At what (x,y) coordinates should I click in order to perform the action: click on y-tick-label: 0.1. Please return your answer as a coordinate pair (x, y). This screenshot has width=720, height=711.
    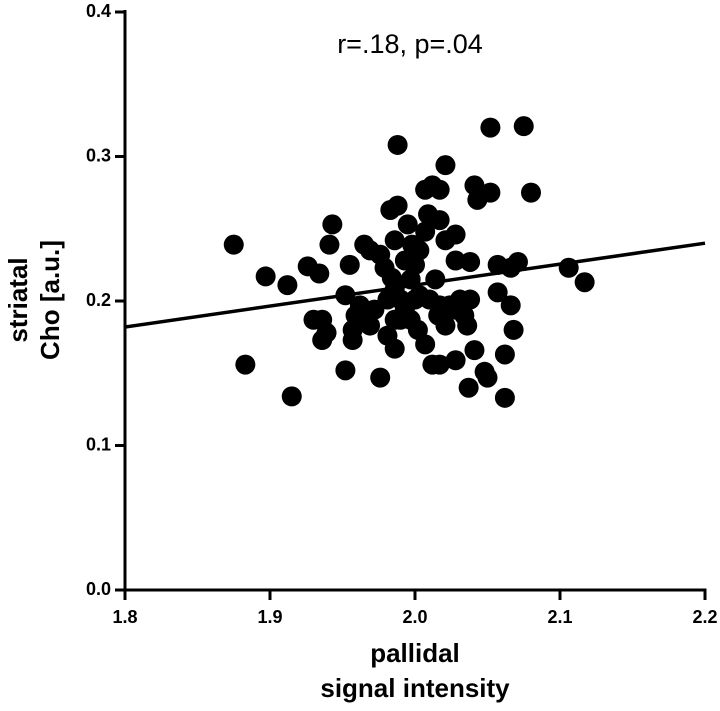
    Looking at the image, I should click on (98, 444).